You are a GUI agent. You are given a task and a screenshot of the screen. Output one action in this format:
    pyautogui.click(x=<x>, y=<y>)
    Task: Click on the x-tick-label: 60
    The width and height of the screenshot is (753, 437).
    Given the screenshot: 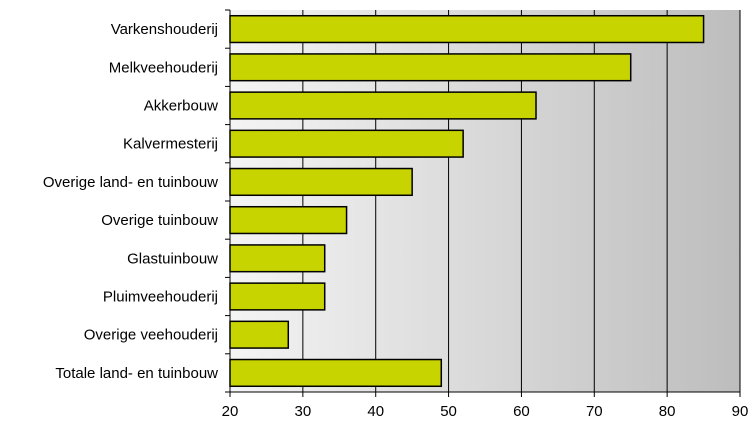 What is the action you would take?
    pyautogui.click(x=521, y=411)
    